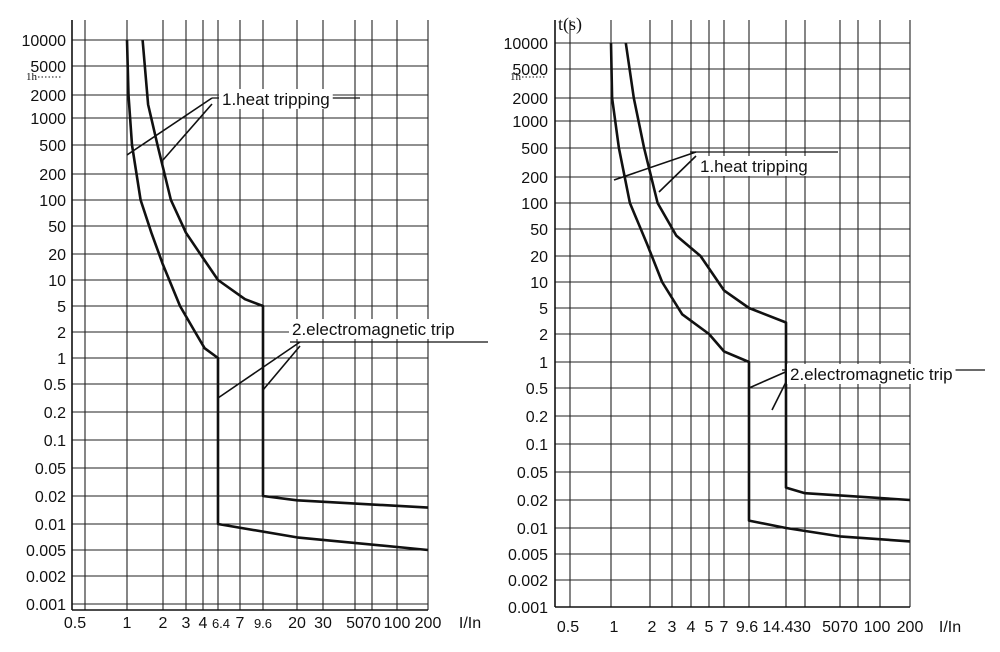 This screenshot has width=1000, height=652. What do you see at coordinates (50, 525) in the screenshot?
I see `y-tick-label: 0.01` at bounding box center [50, 525].